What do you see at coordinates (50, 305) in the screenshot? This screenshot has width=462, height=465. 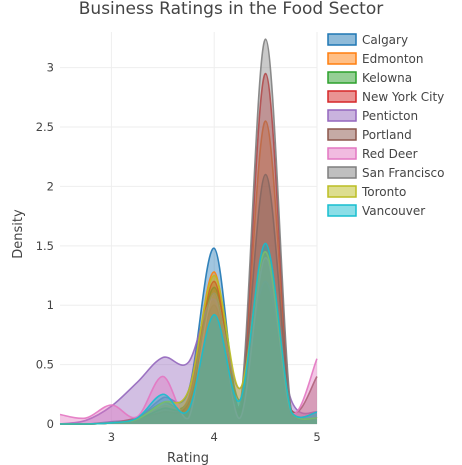 I see `y-tick-label: 1` at bounding box center [50, 305].